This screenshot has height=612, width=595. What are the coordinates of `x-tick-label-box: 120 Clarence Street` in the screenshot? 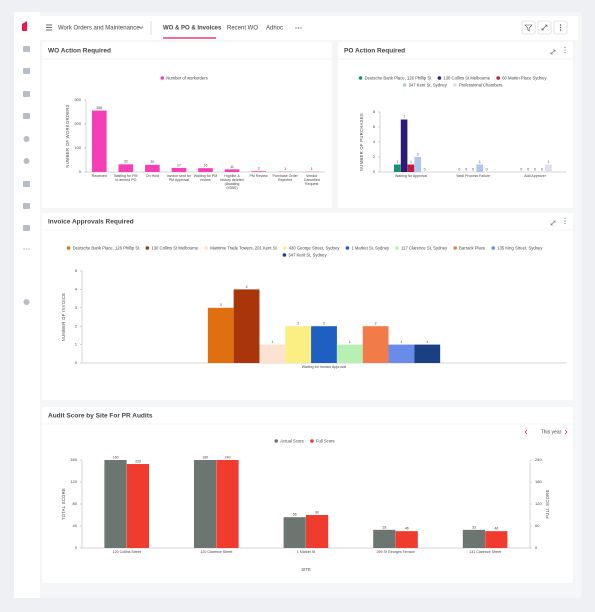 It's located at (216, 552).